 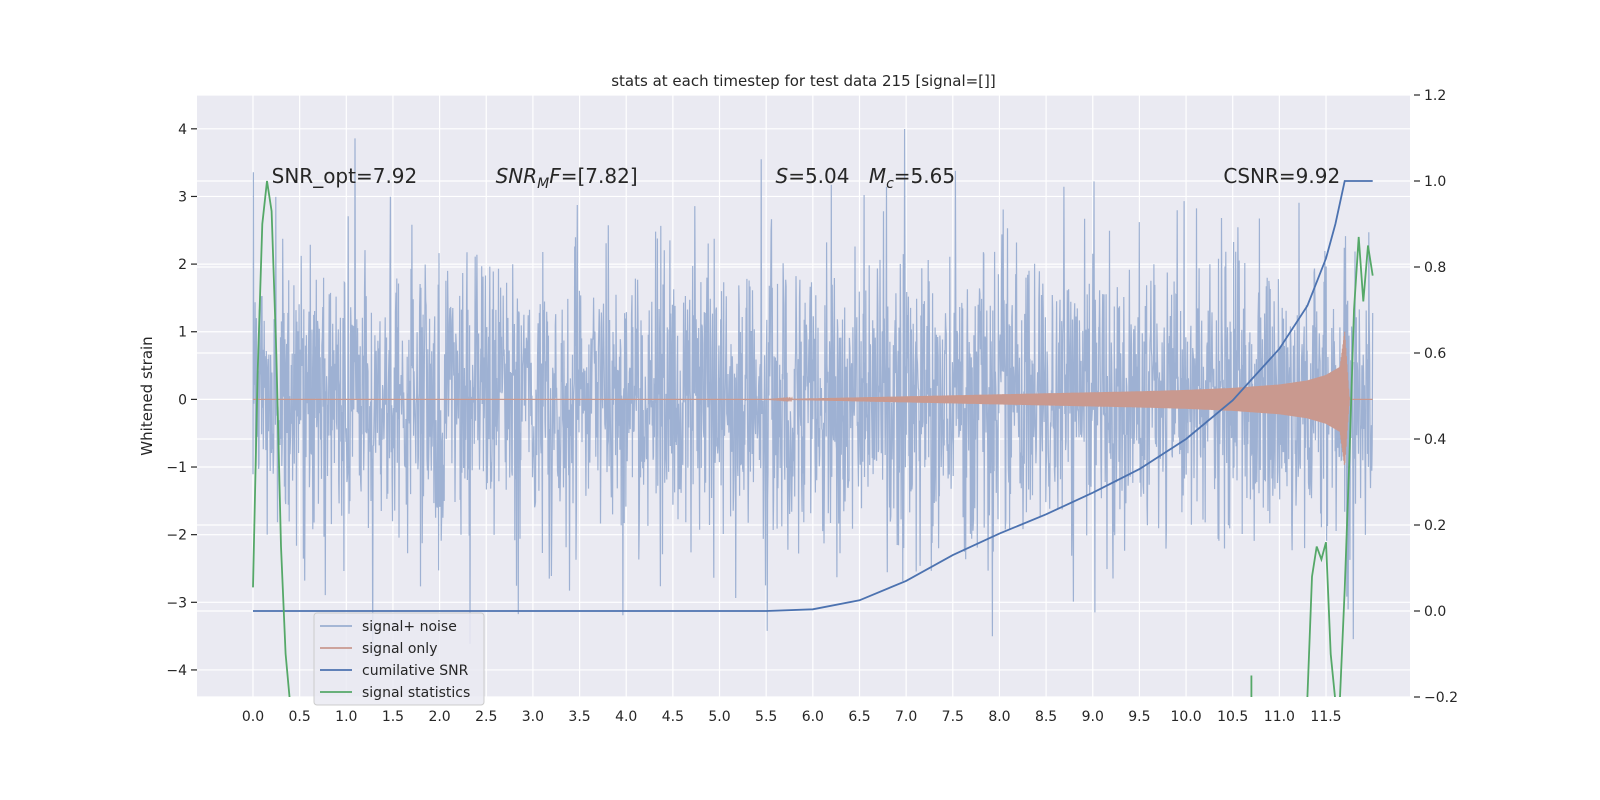 I want to click on y-tick-label: 0, so click(x=182, y=400).